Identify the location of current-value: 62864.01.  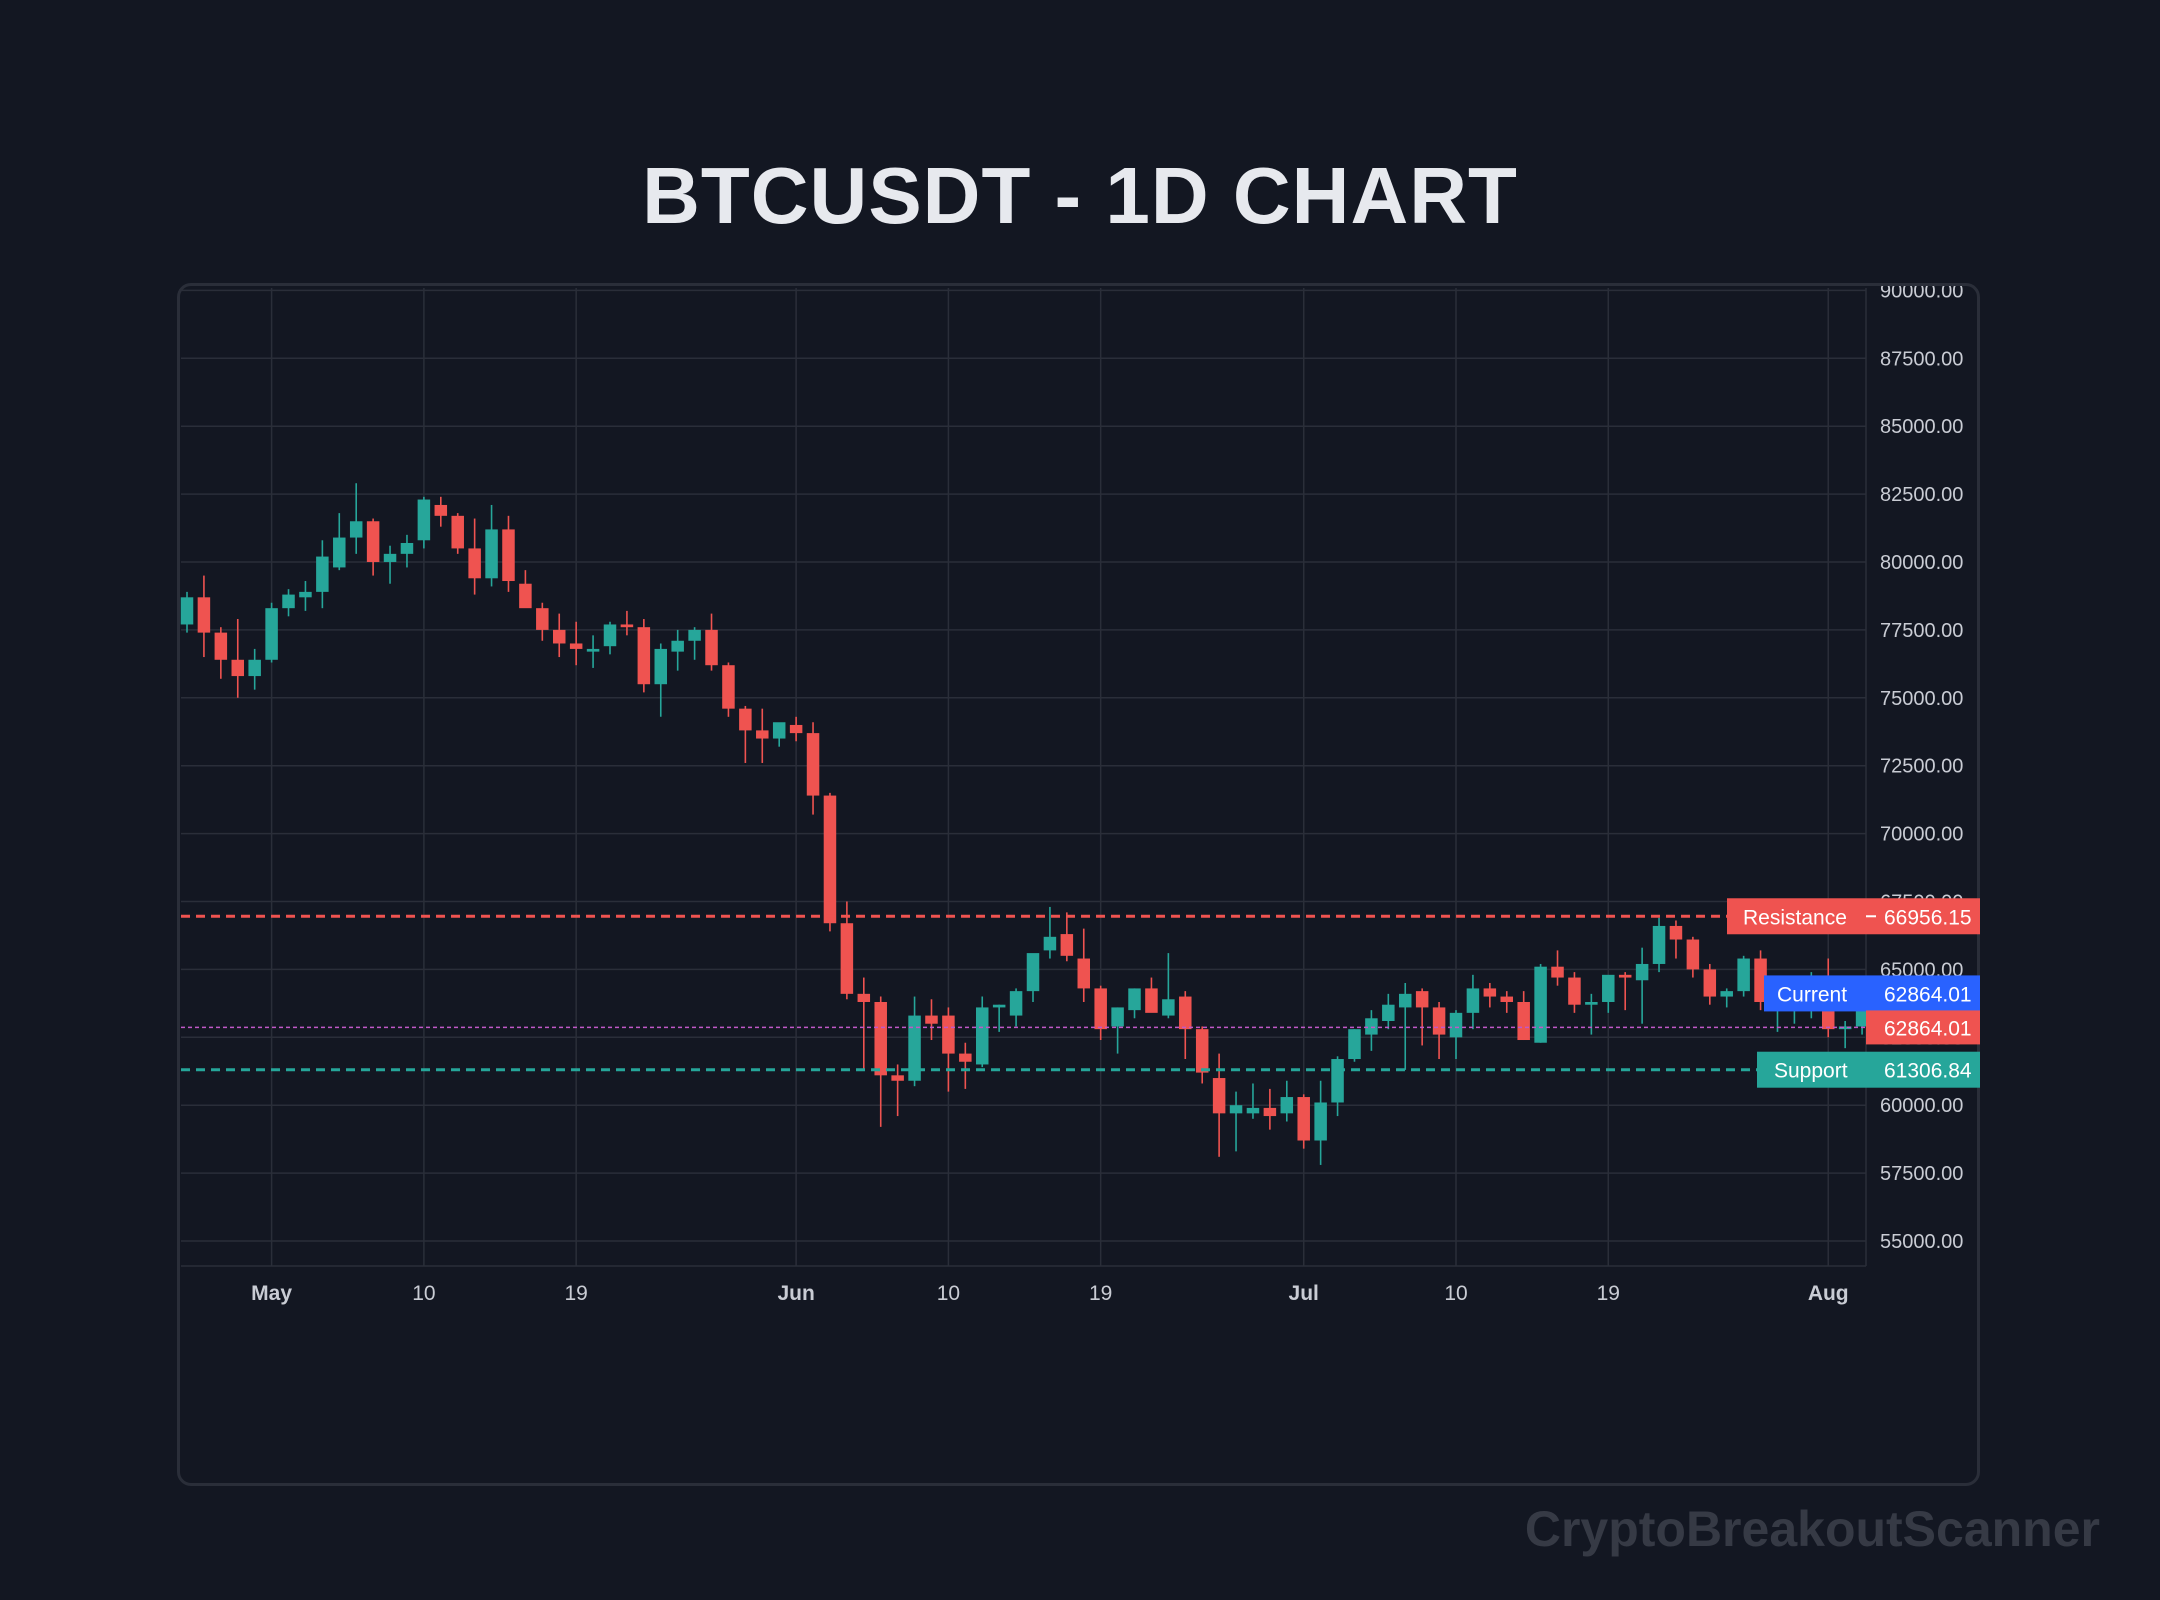
(1928, 994).